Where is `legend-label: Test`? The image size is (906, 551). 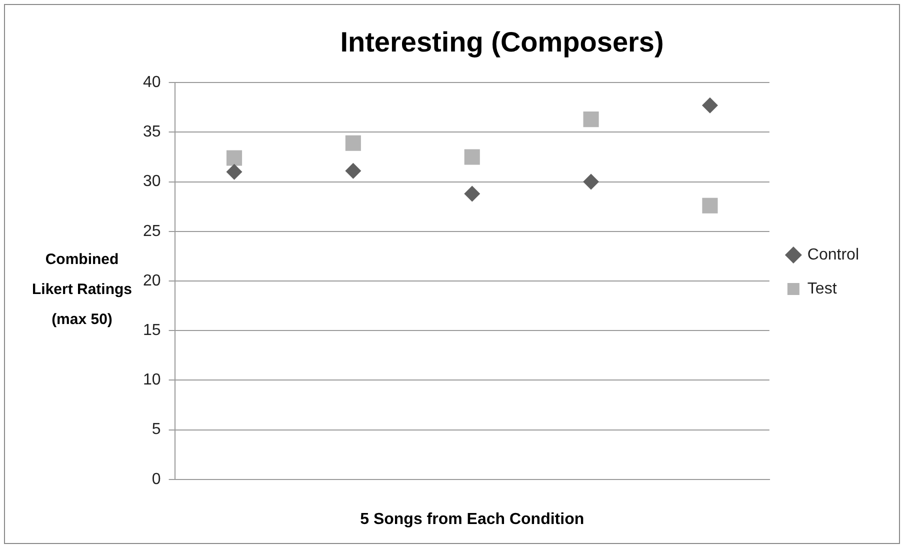
legend-label: Test is located at coordinates (822, 289).